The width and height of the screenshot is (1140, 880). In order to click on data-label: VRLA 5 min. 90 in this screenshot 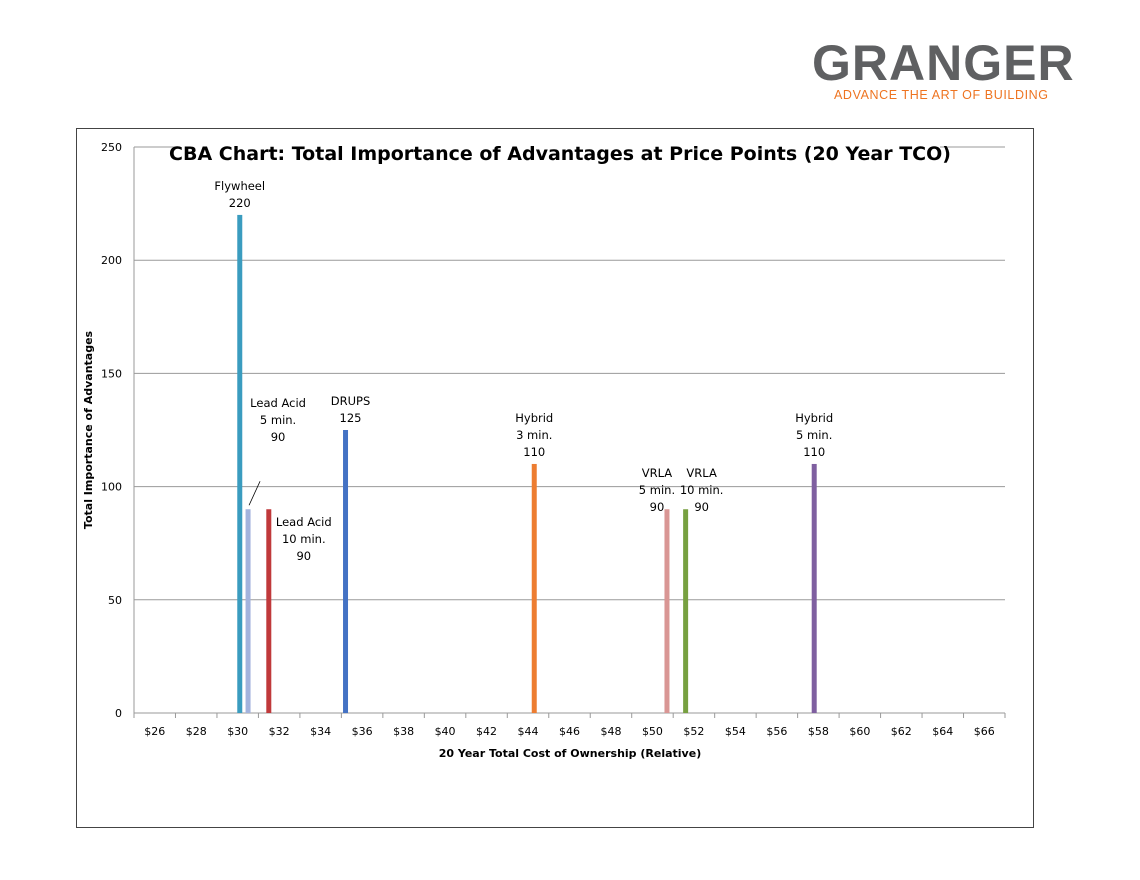, I will do `click(657, 490)`.